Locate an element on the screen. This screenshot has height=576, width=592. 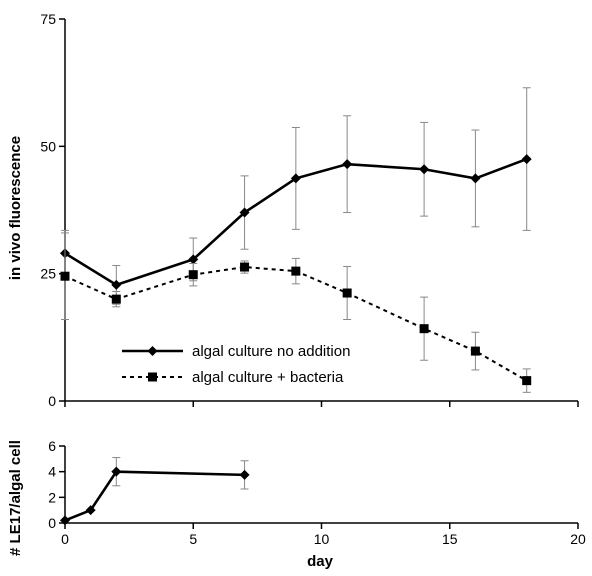
bottom-series-1-line is located at coordinates (154, 496).